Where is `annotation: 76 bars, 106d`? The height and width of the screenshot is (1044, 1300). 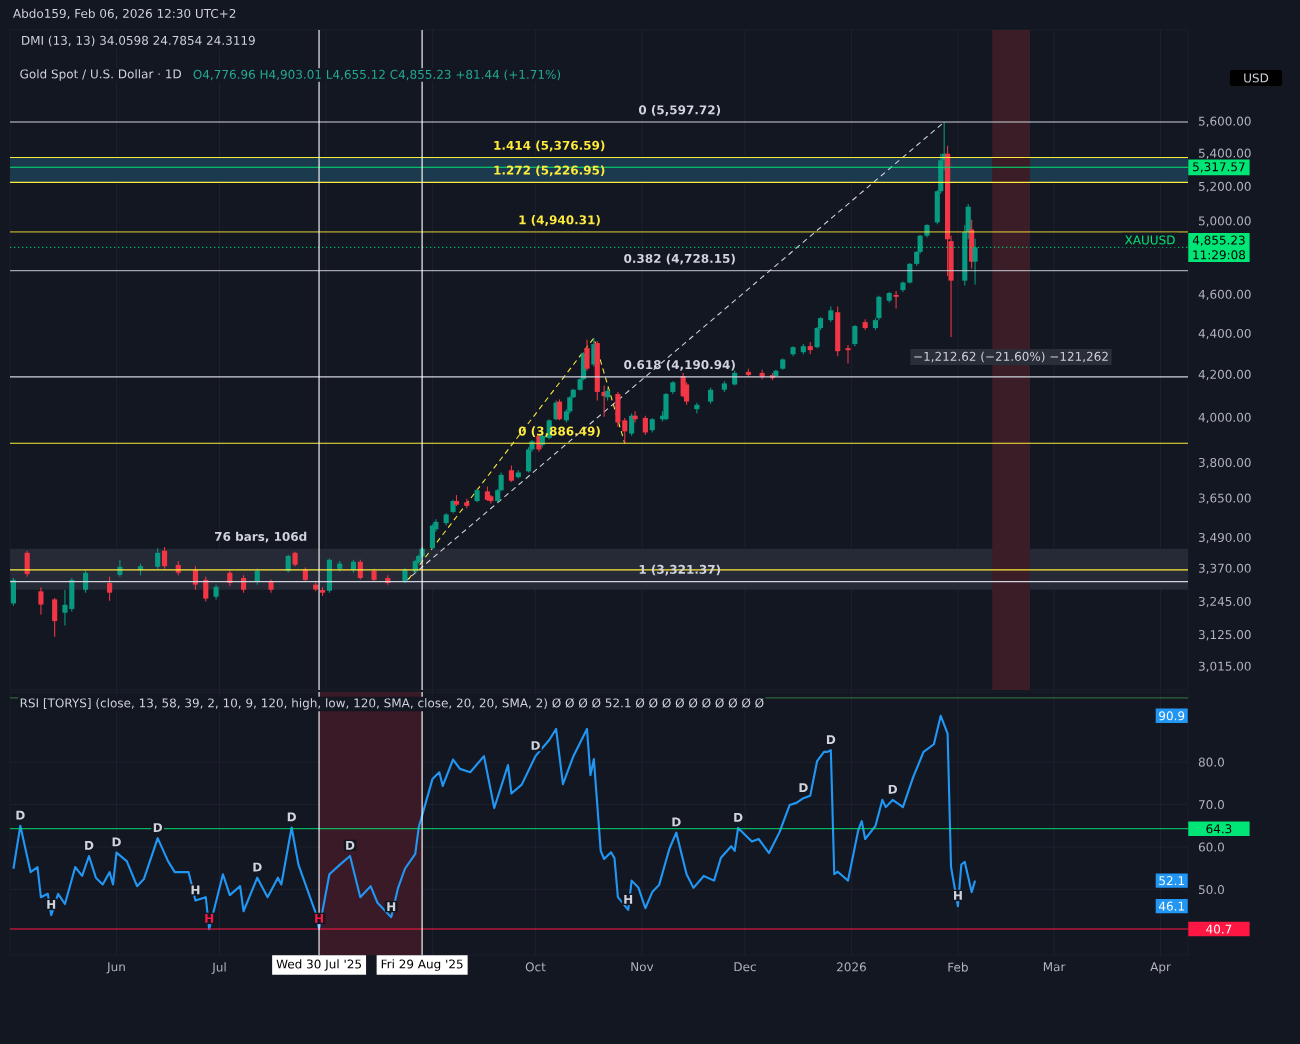 annotation: 76 bars, 106d is located at coordinates (261, 537).